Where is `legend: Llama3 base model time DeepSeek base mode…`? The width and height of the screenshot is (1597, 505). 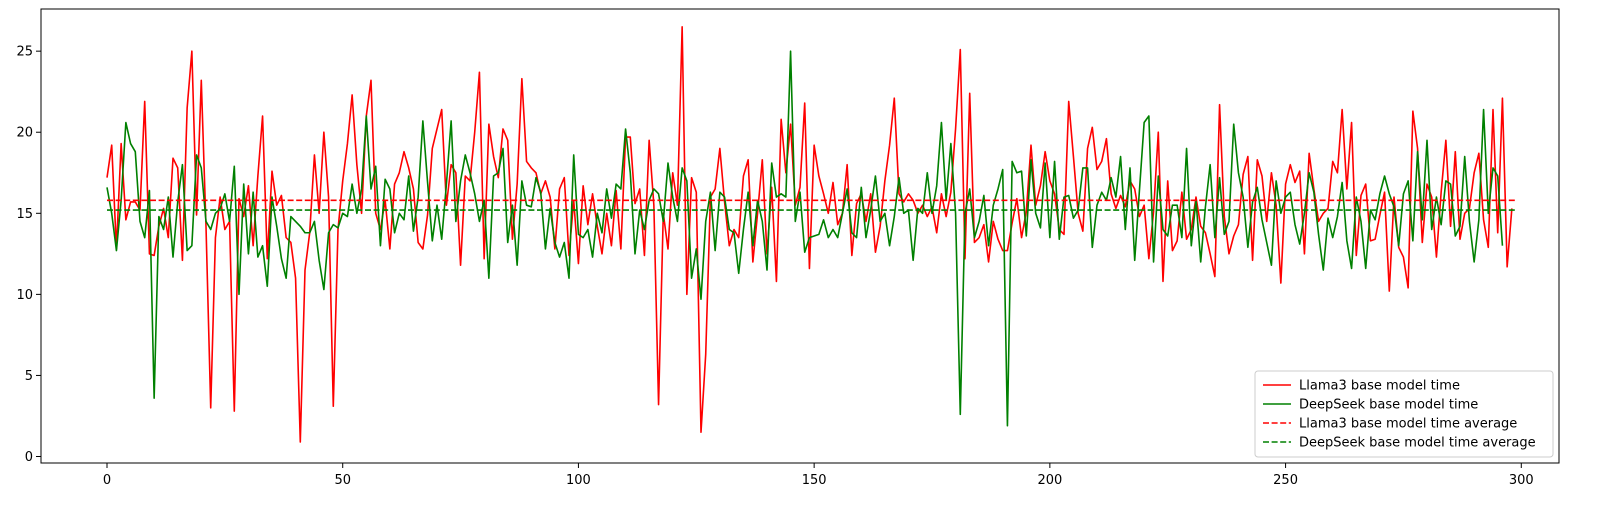
legend: Llama3 base model time DeepSeek base mode… is located at coordinates (1404, 414).